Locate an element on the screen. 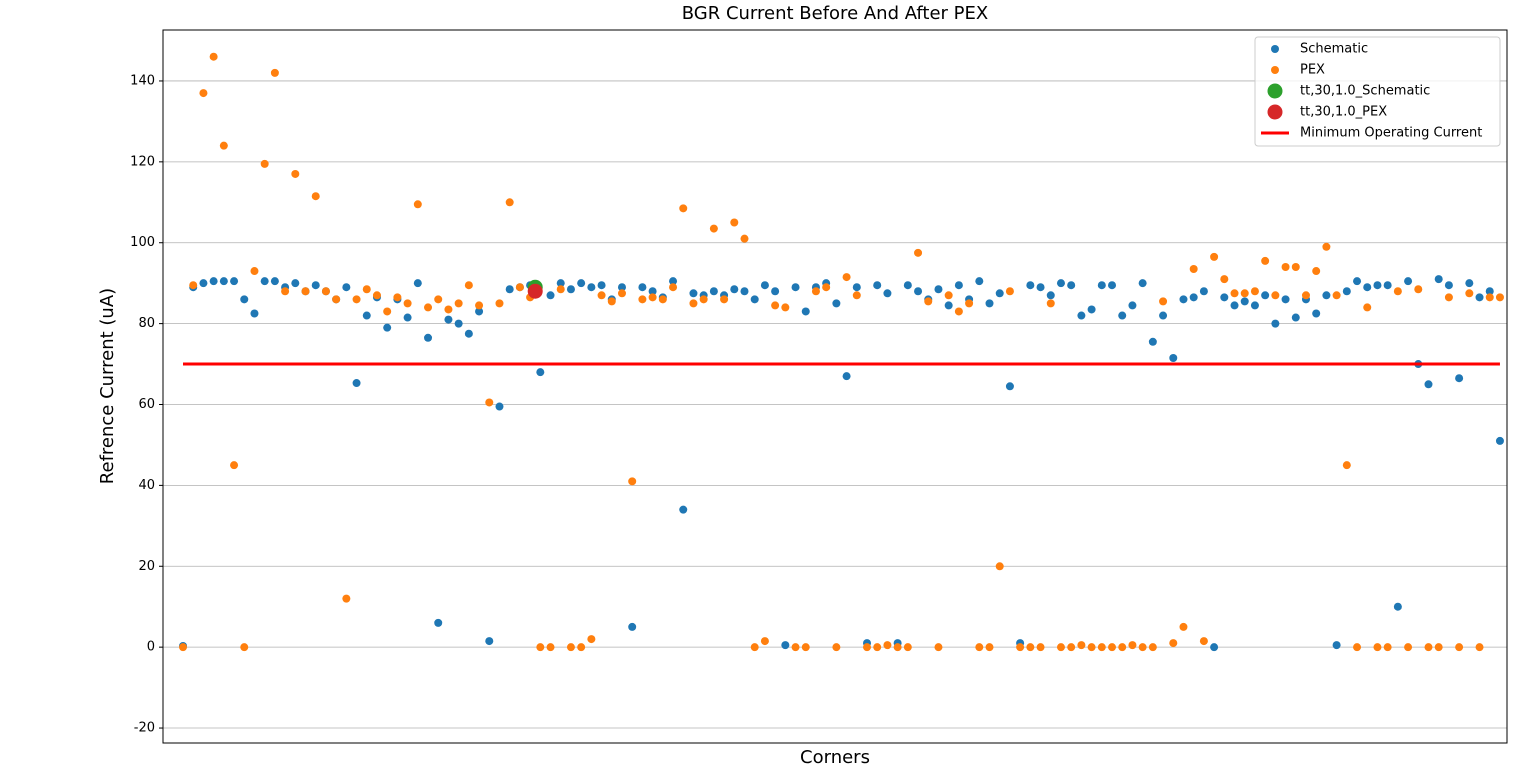 This screenshot has height=774, width=1536. legend-label: PEX is located at coordinates (1312, 70).